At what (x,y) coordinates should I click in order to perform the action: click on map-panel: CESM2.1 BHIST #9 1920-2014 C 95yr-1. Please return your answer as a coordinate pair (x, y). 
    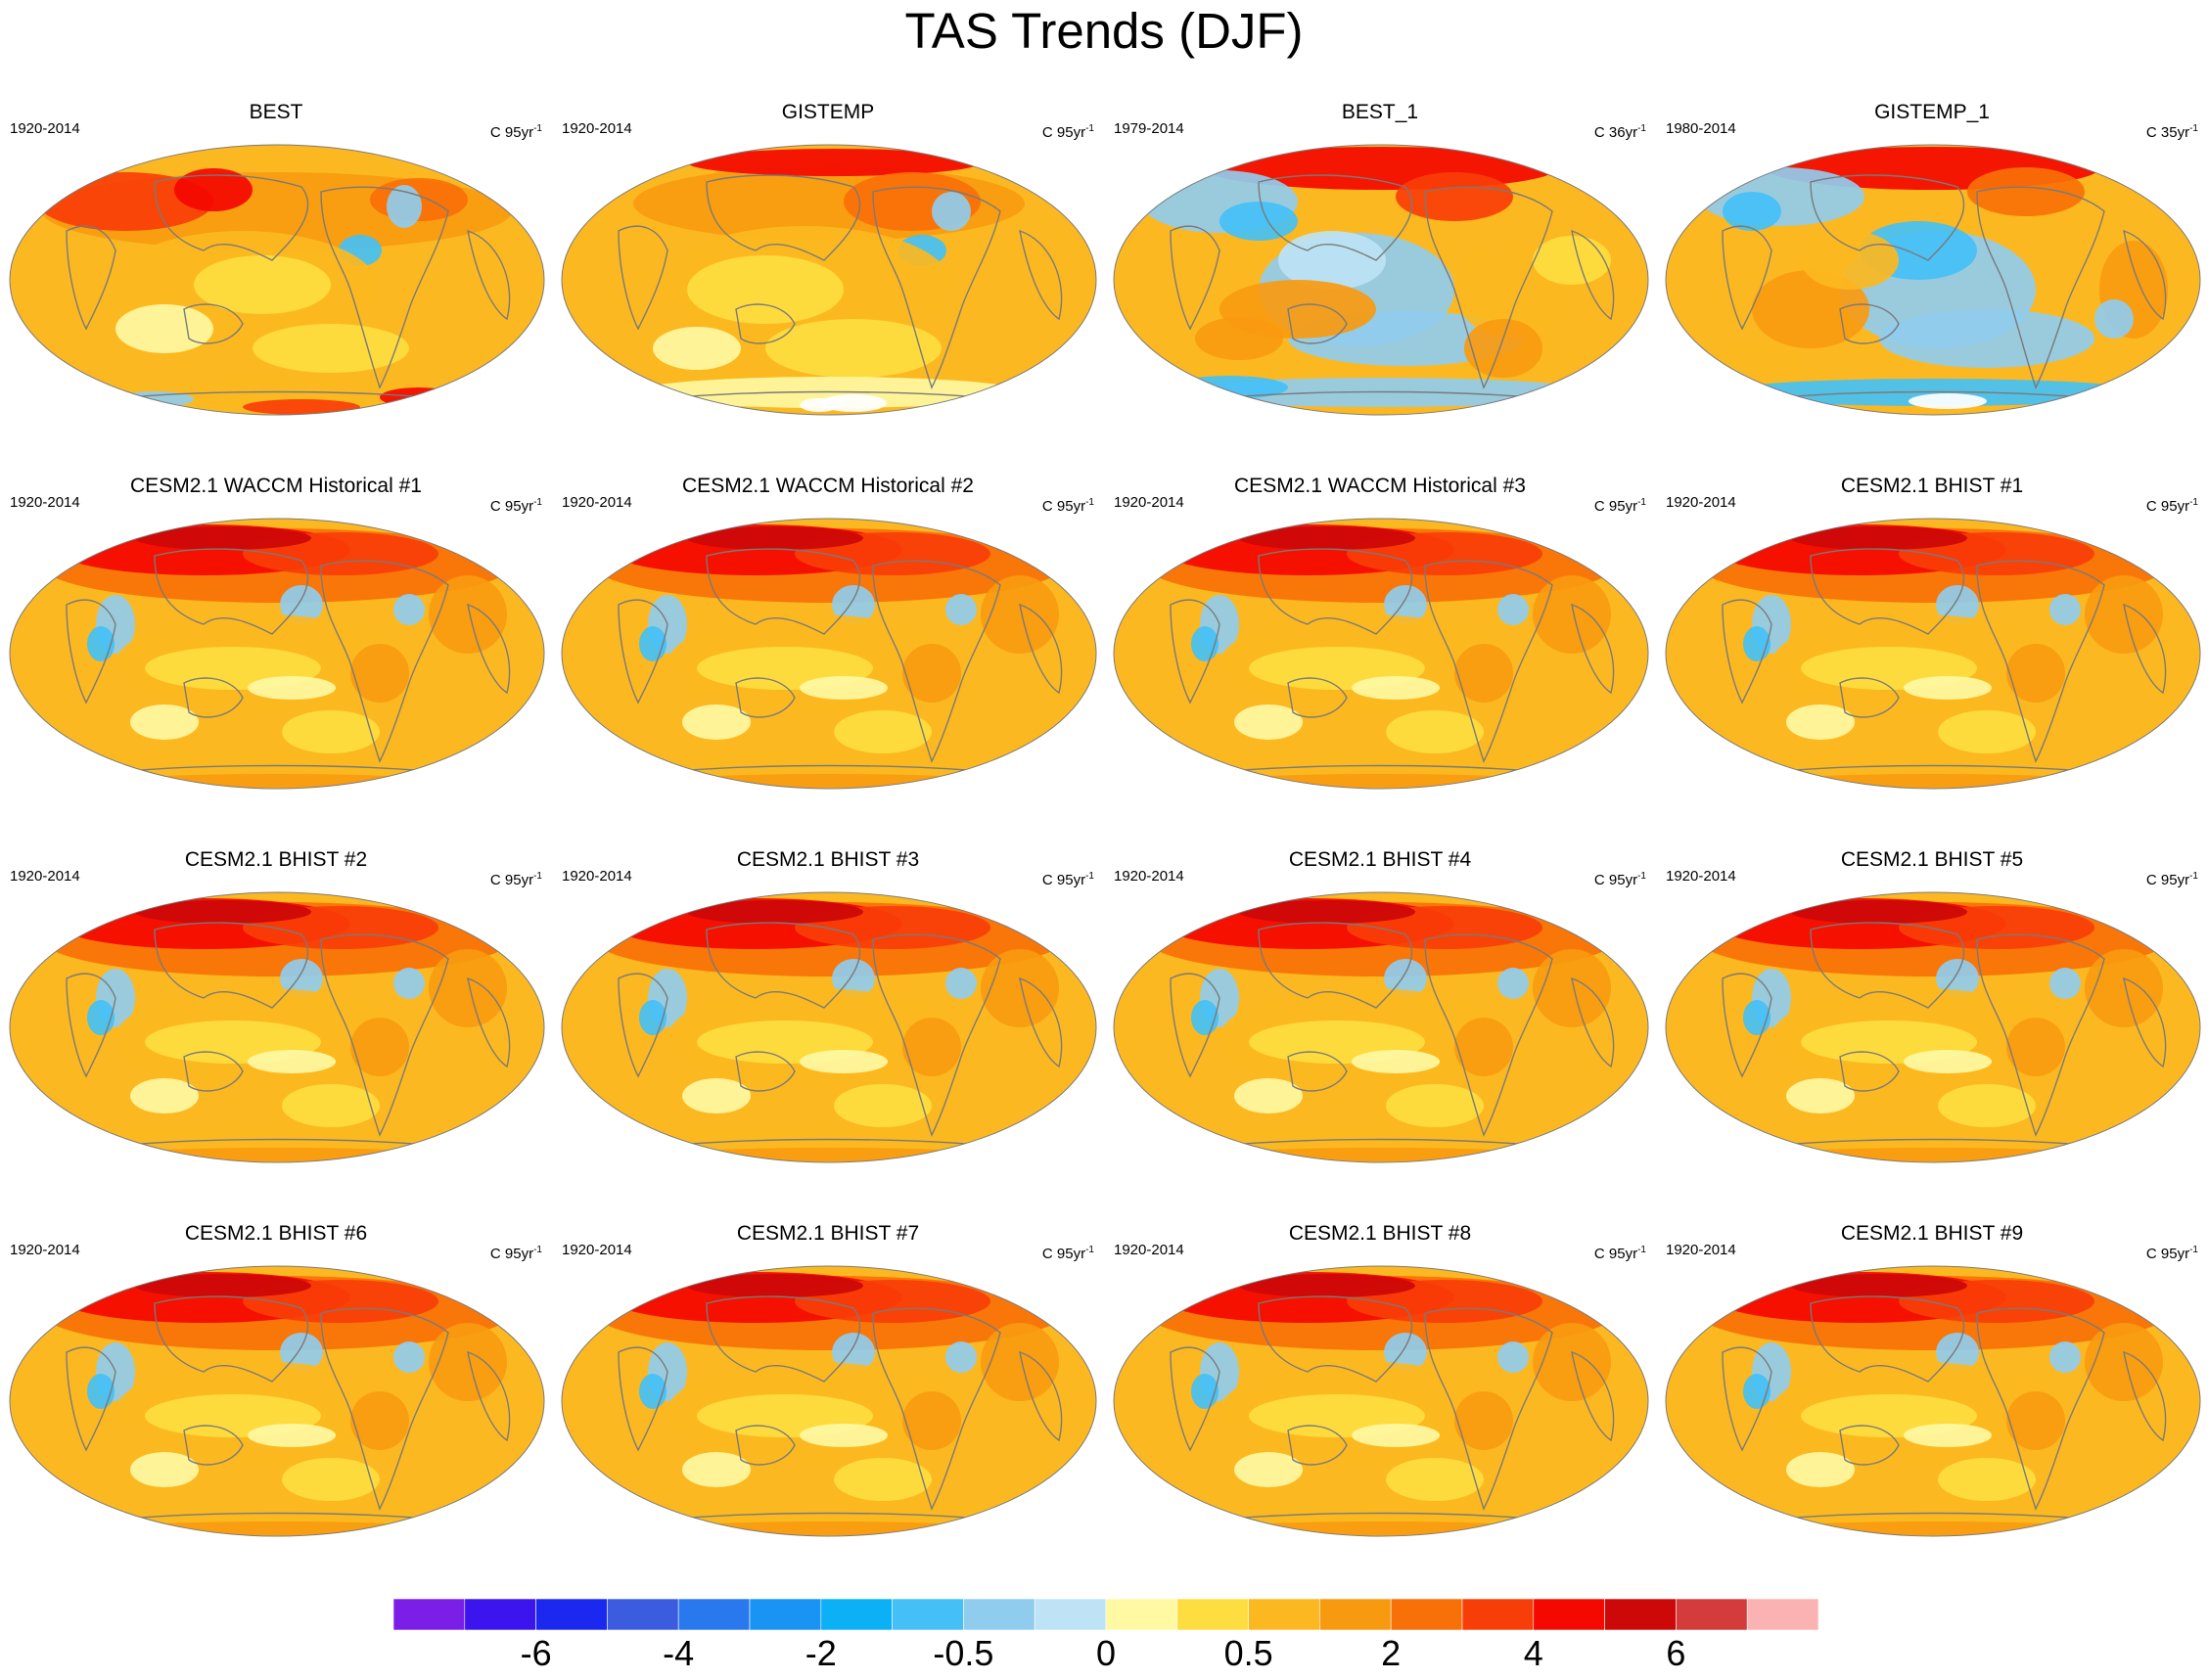
    Looking at the image, I should click on (1932, 1397).